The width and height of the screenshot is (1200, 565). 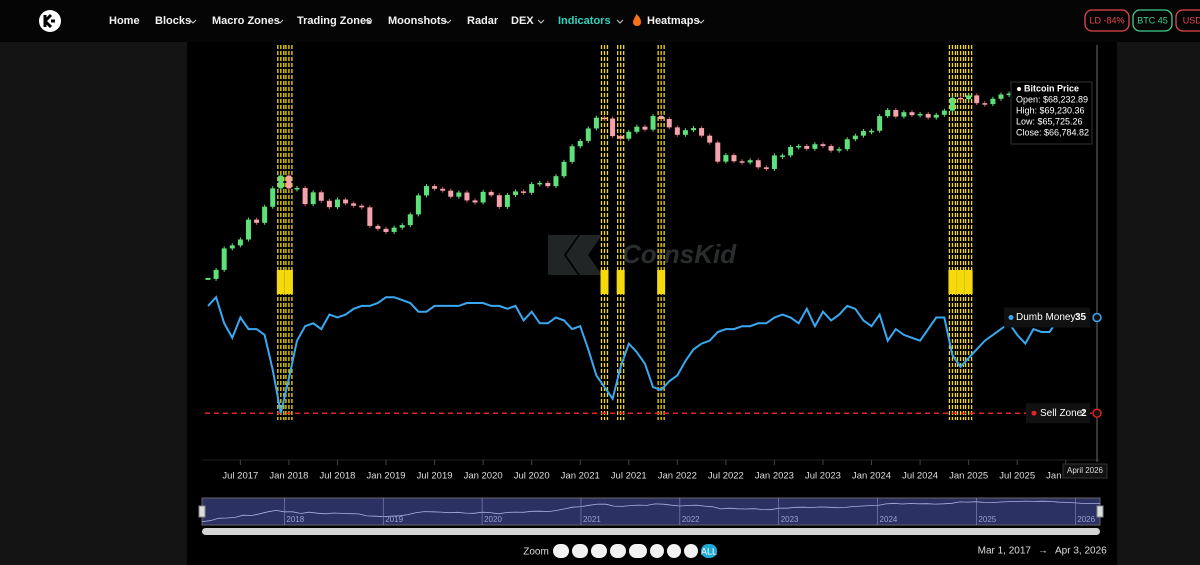 What do you see at coordinates (592, 519) in the screenshot?
I see `navigator-label: 2021` at bounding box center [592, 519].